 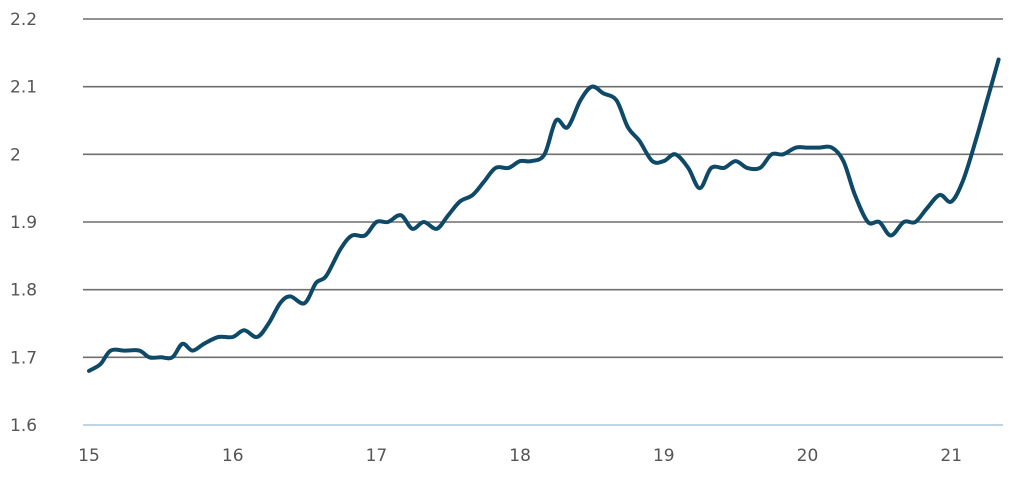 What do you see at coordinates (233, 456) in the screenshot?
I see `x-tick-label: 16` at bounding box center [233, 456].